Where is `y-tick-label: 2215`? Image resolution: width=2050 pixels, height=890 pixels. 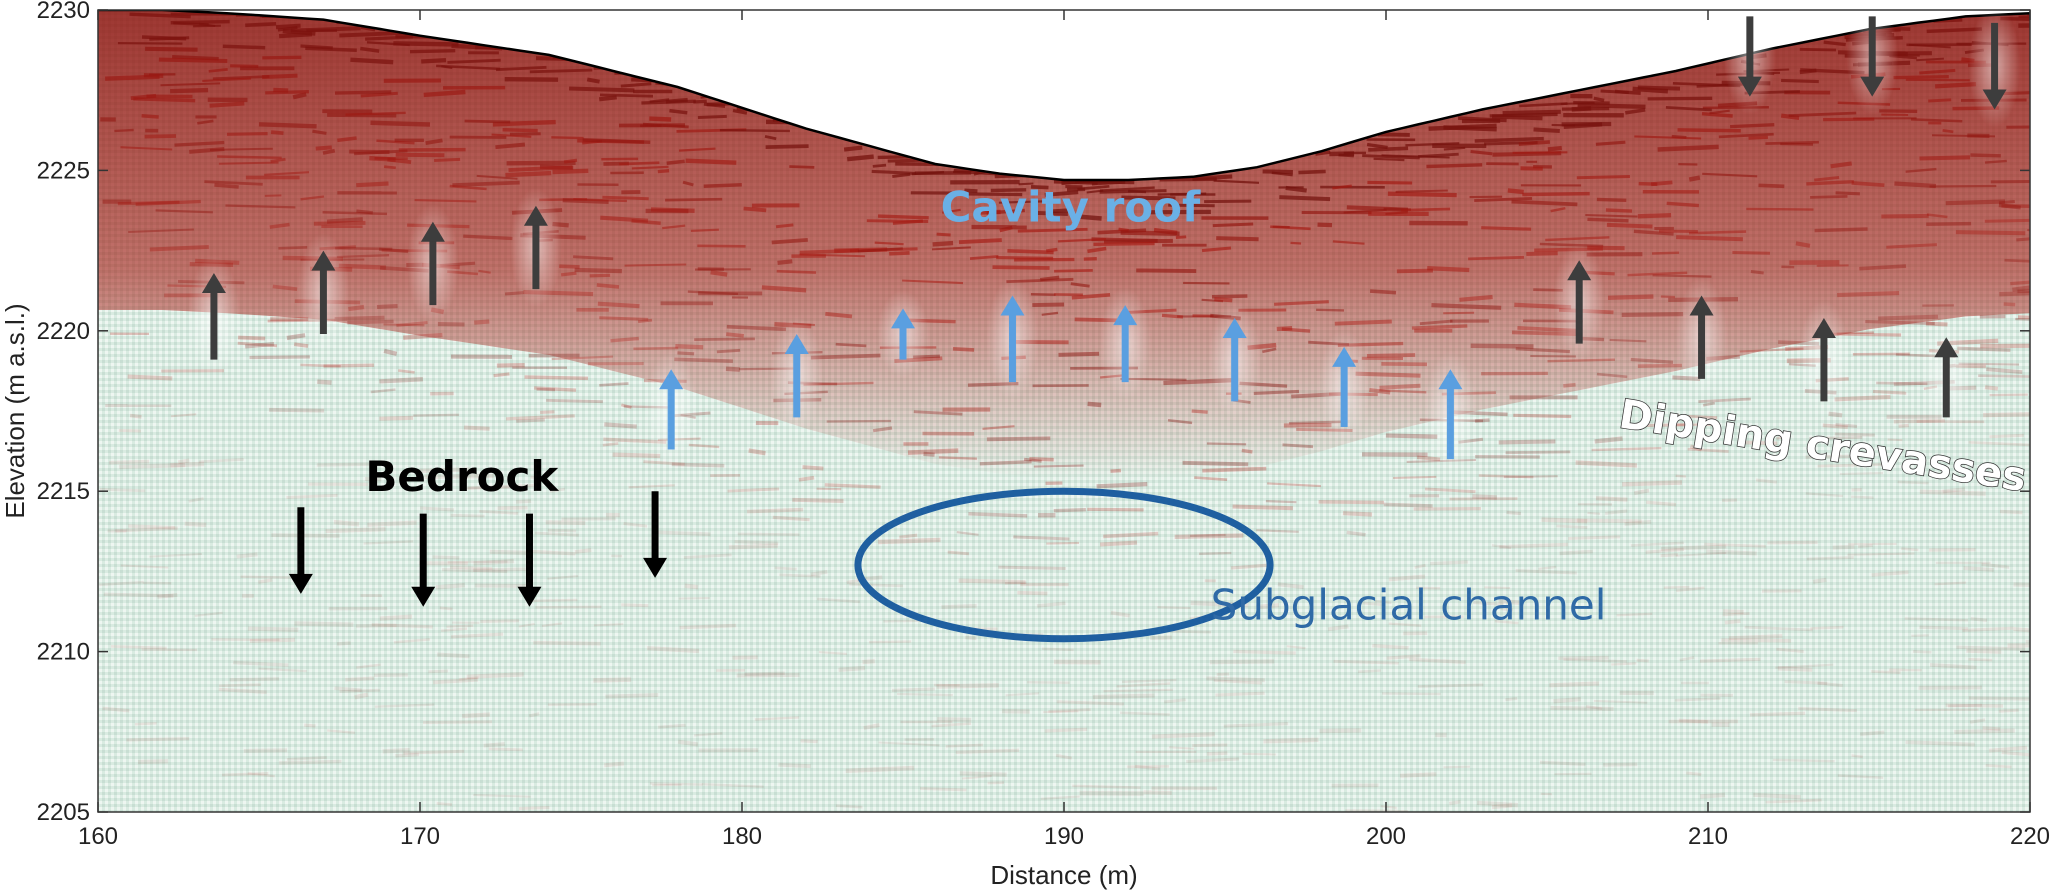
y-tick-label: 2215 is located at coordinates (63, 491).